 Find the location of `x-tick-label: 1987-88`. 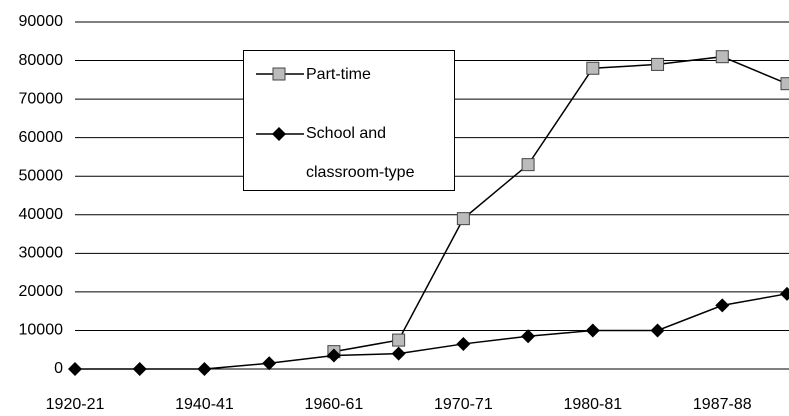

x-tick-label: 1987-88 is located at coordinates (722, 404).